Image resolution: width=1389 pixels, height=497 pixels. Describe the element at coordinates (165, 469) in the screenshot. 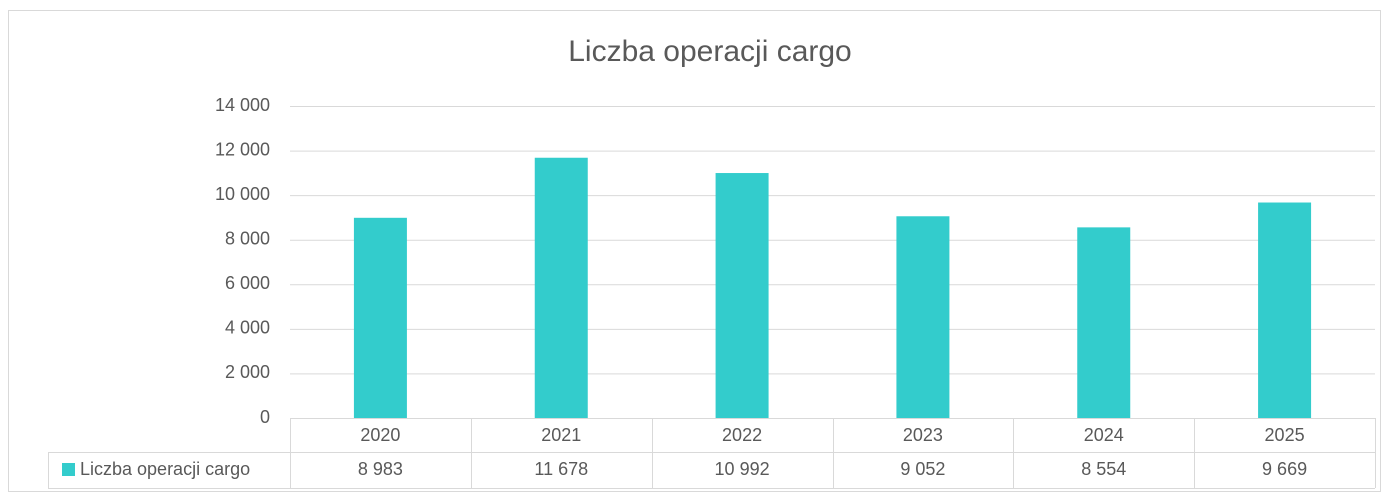

I see `legend-label: Liczba operacji cargo` at that location.